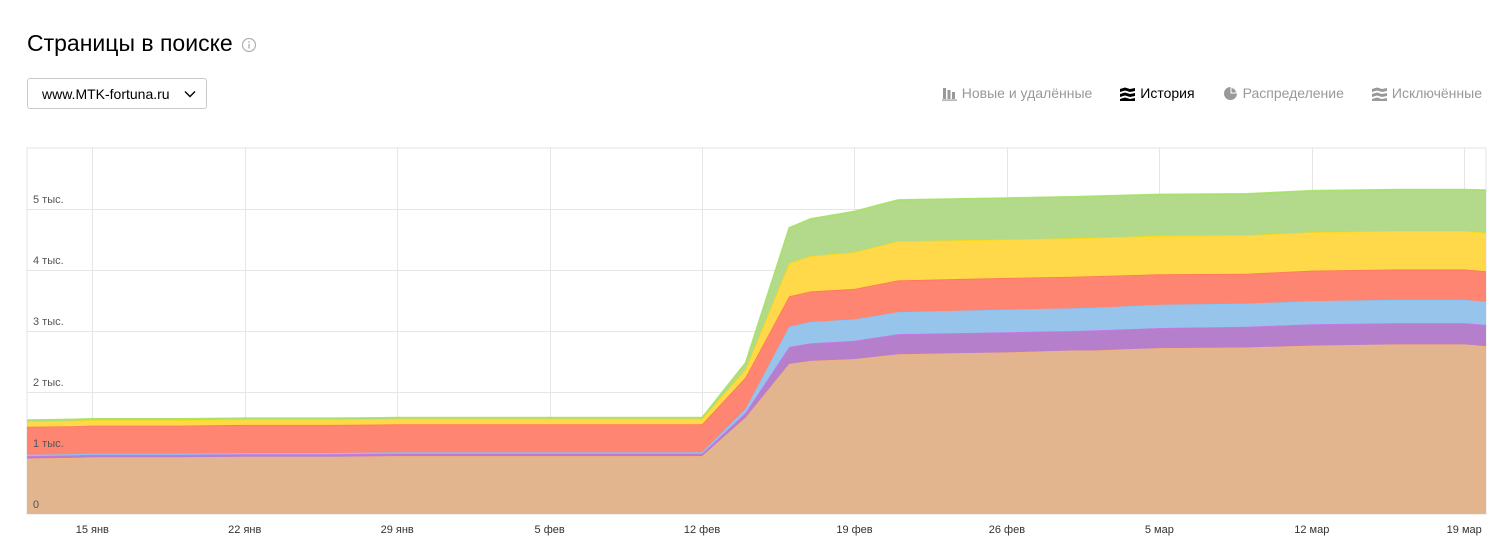  Describe the element at coordinates (36, 505) in the screenshot. I see `y-tick-label: 0` at that location.